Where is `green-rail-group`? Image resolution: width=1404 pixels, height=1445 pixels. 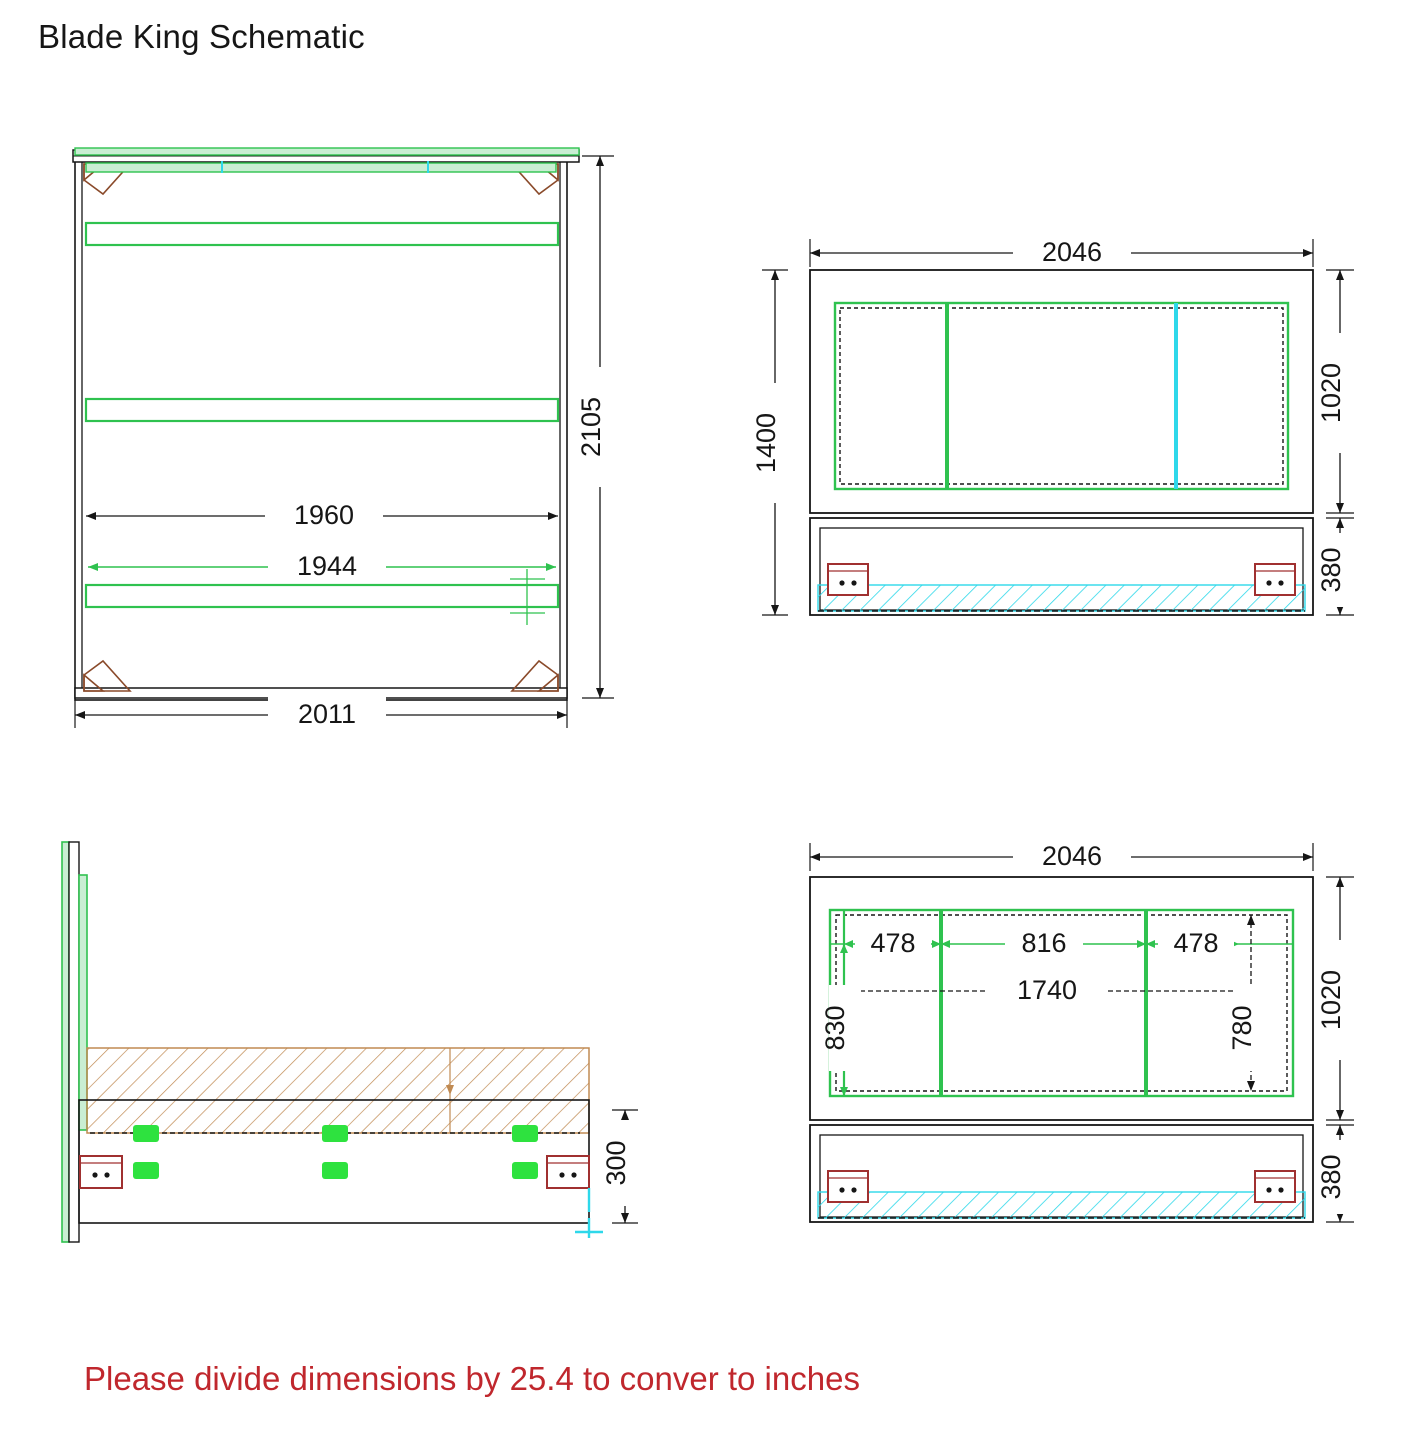
green-rail-group is located at coordinates (327, 378).